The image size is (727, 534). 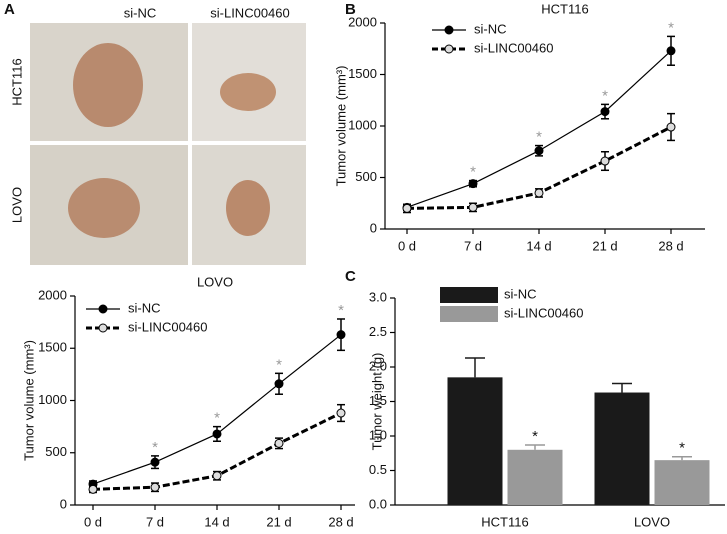 I want to click on y-tick-label: 0.0, so click(x=378, y=503).